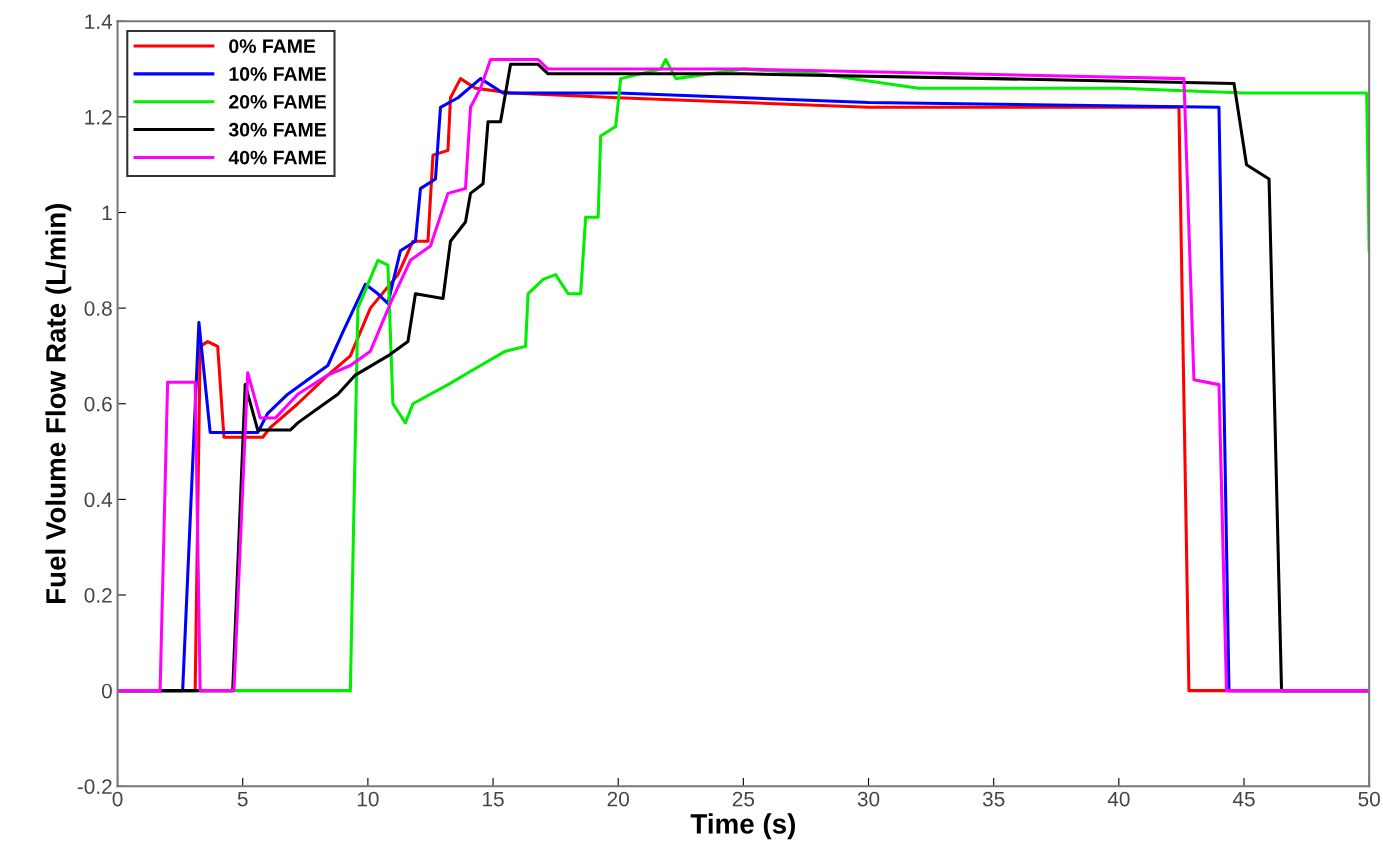 This screenshot has height=850, width=1383. Describe the element at coordinates (993, 799) in the screenshot. I see `x-tick-label: 35` at that location.